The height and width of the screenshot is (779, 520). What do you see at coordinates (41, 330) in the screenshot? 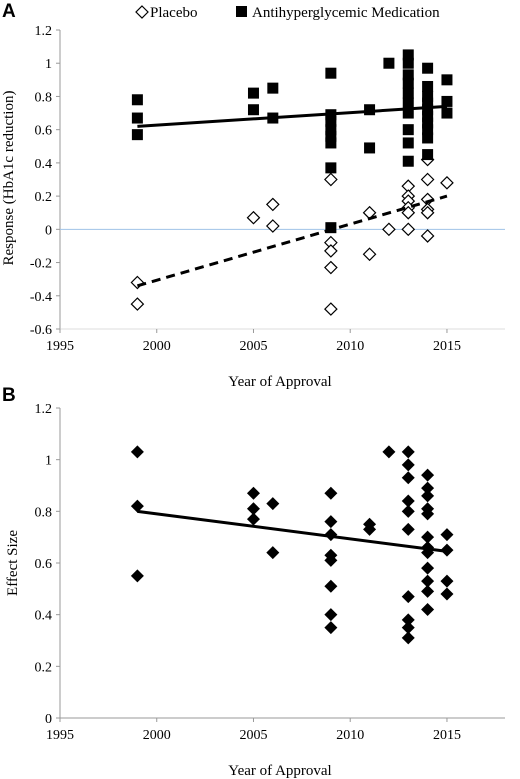
I see `y-tick-label: -0.6` at bounding box center [41, 330].